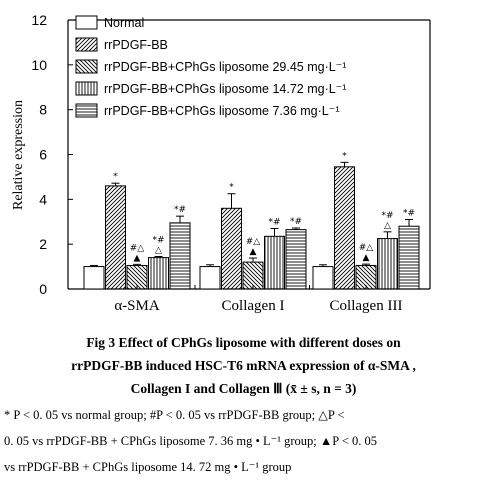  Describe the element at coordinates (225, 67) in the screenshot. I see `legend-label: rrPDGF-BB+CPhGs liposome 29.45 mg·L⁻¹` at that location.